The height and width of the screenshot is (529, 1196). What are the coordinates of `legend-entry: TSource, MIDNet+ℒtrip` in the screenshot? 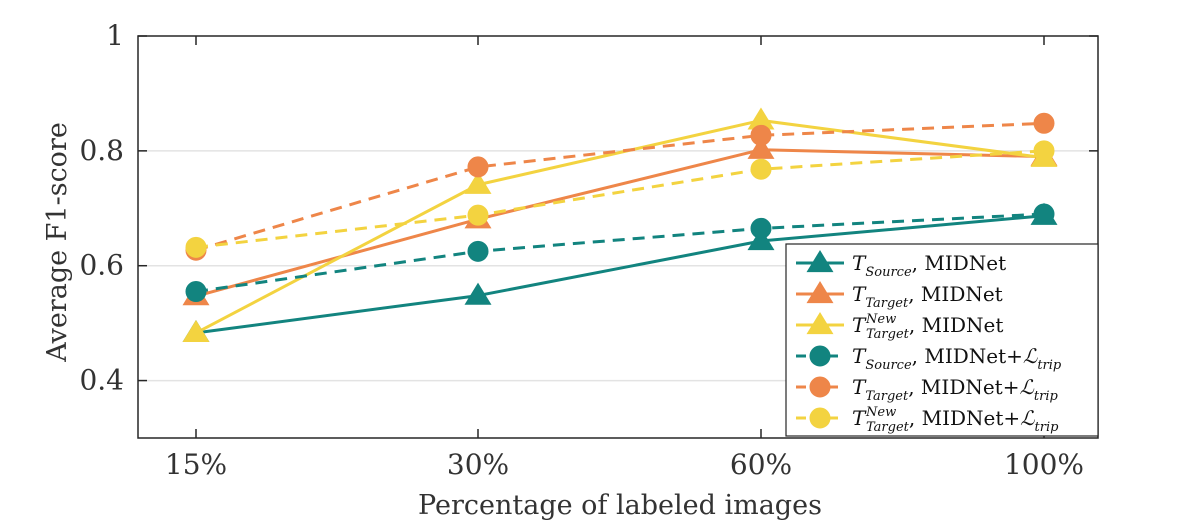 It's located at (957, 358).